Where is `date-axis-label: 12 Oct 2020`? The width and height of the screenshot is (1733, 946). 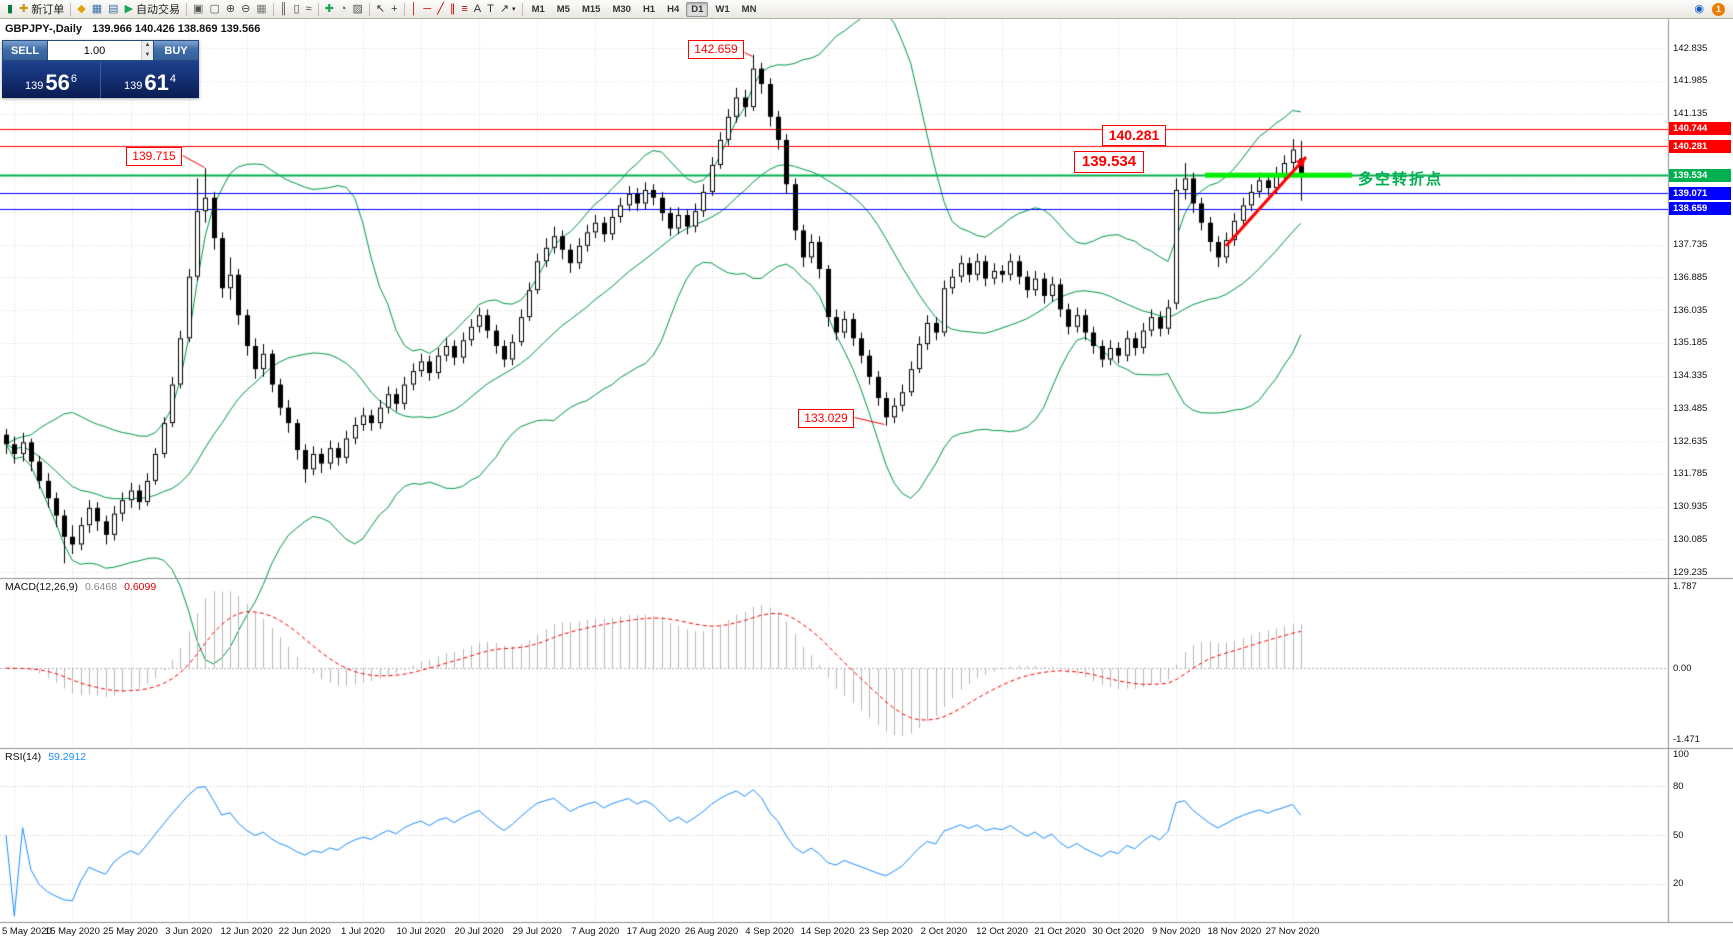
date-axis-label: 12 Oct 2020 is located at coordinates (1002, 931).